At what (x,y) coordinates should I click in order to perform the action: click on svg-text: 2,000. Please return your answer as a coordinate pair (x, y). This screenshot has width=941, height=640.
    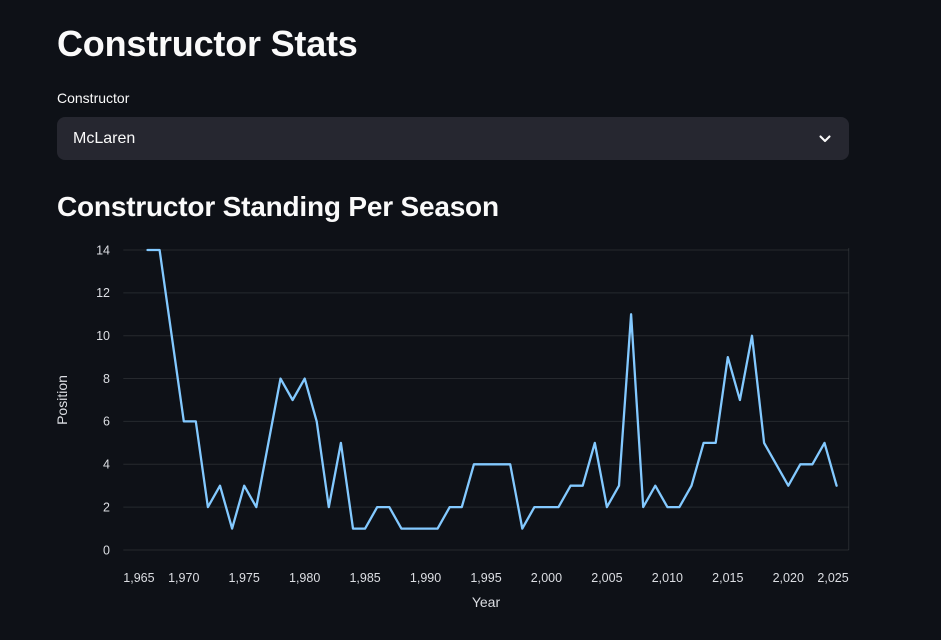
    Looking at the image, I should click on (546, 578).